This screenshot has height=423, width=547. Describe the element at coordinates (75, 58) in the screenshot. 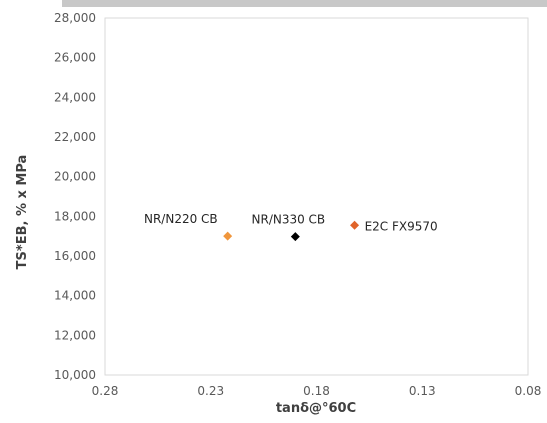

I see `y-tick-label: 26,000` at that location.